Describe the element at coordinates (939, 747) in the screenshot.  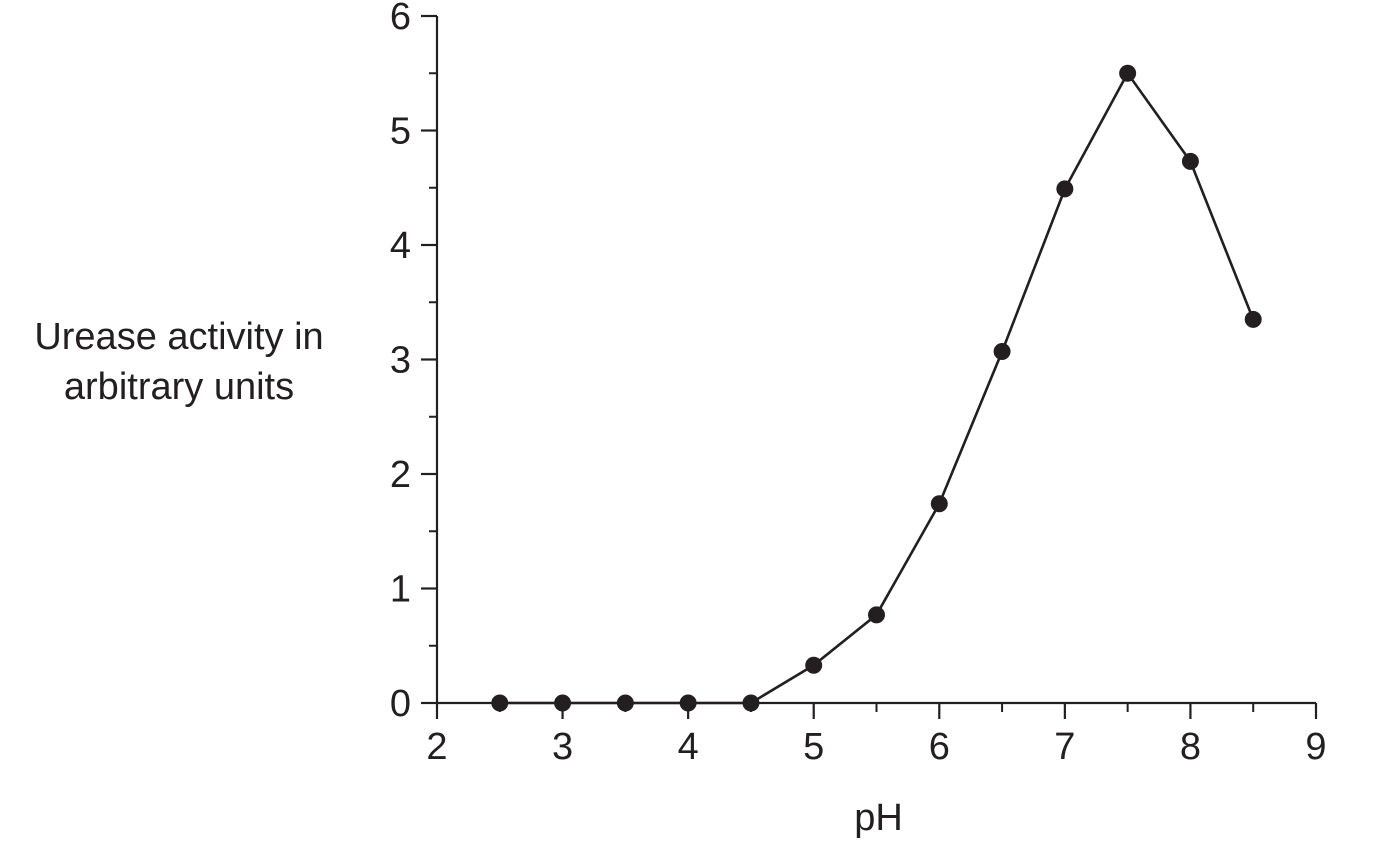
I see `x-tick-label: 6` at that location.